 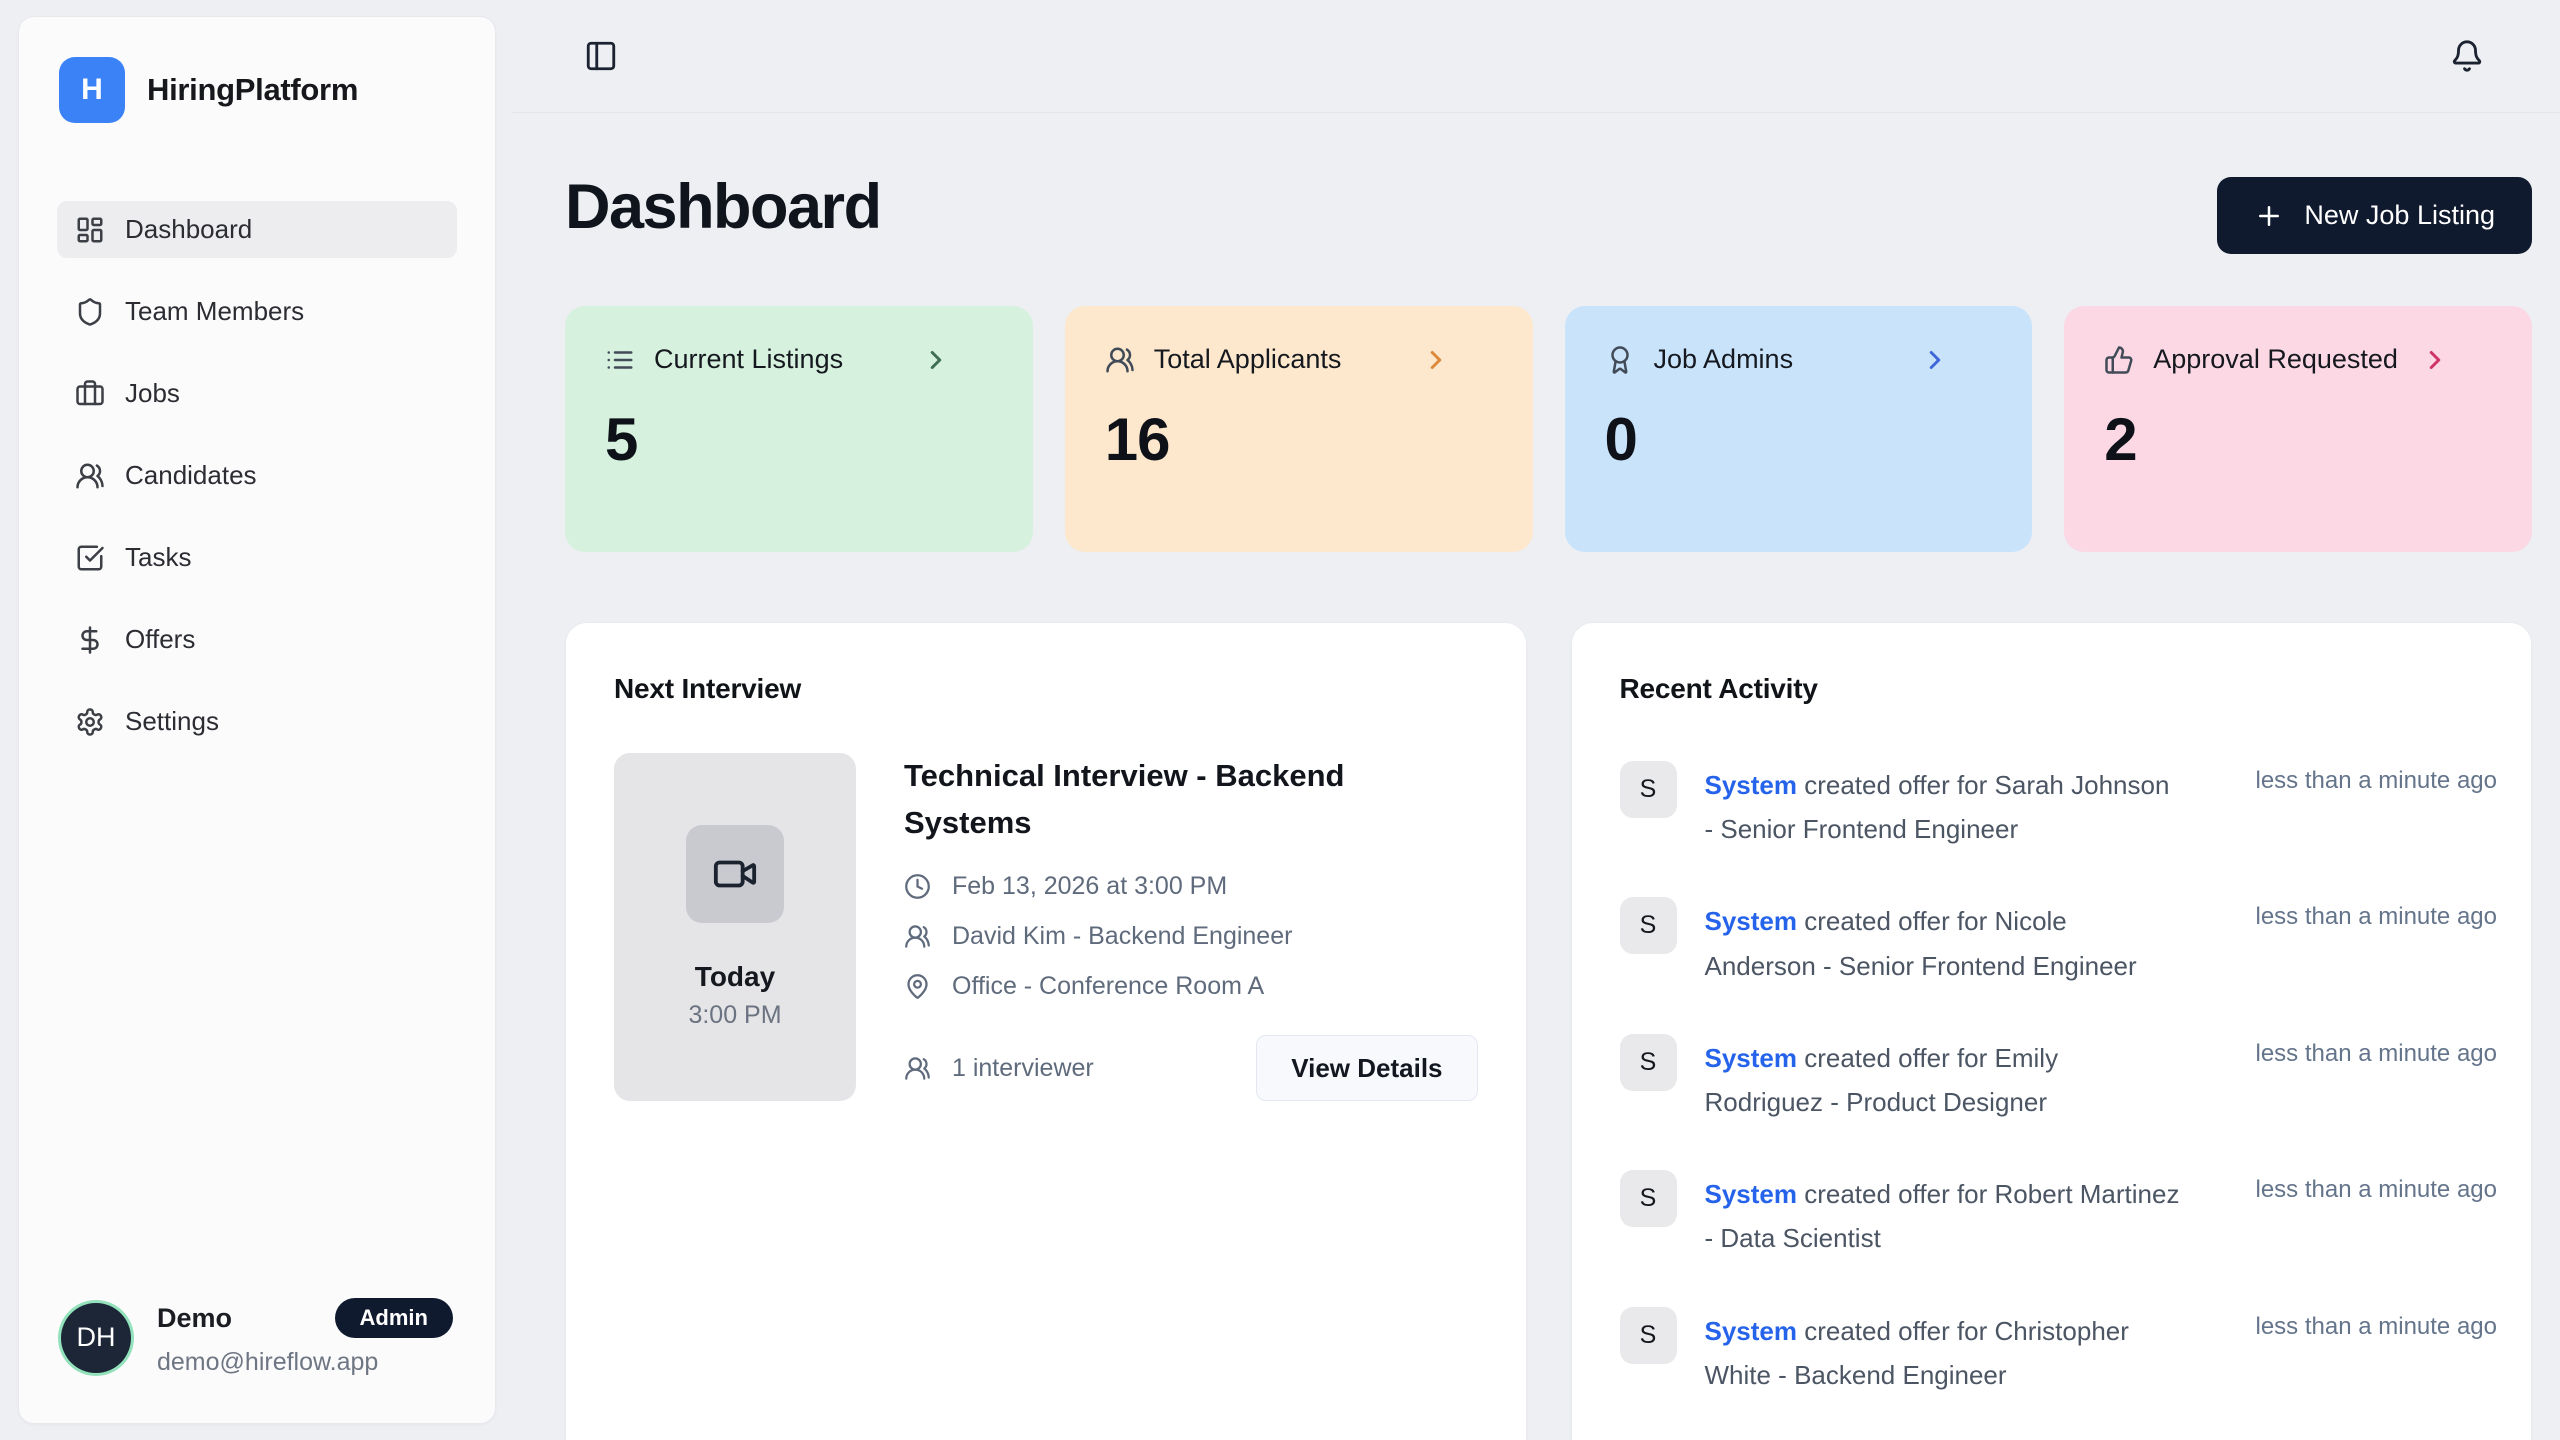 I want to click on interview-datetime: Feb 13, 2026 at 3:00 PM, so click(x=1090, y=886).